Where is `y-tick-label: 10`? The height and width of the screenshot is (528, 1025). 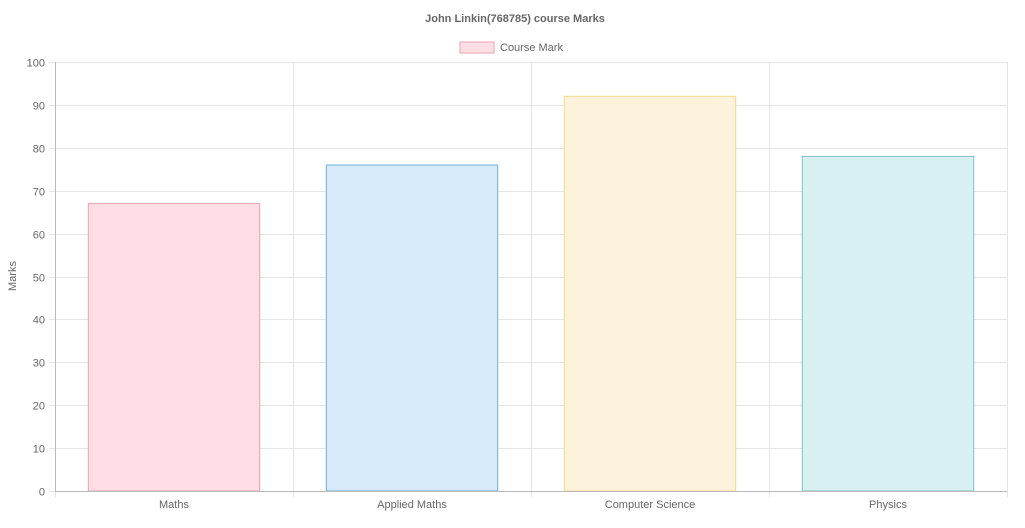 y-tick-label: 10 is located at coordinates (39, 450).